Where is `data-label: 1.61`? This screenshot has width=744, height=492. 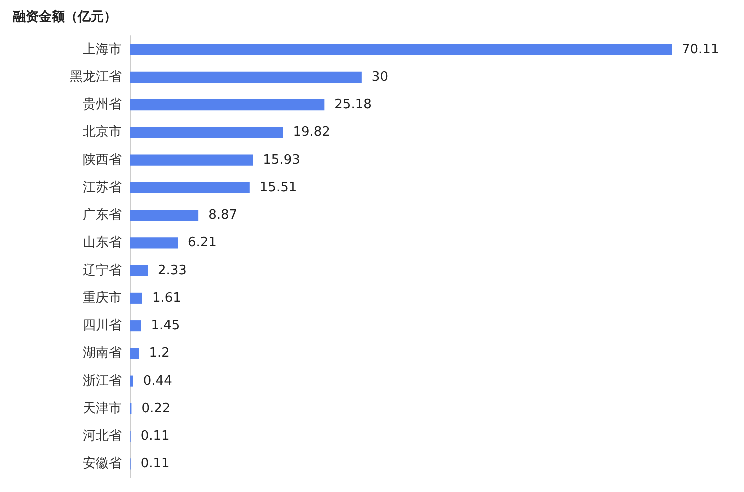
data-label: 1.61 is located at coordinates (167, 298).